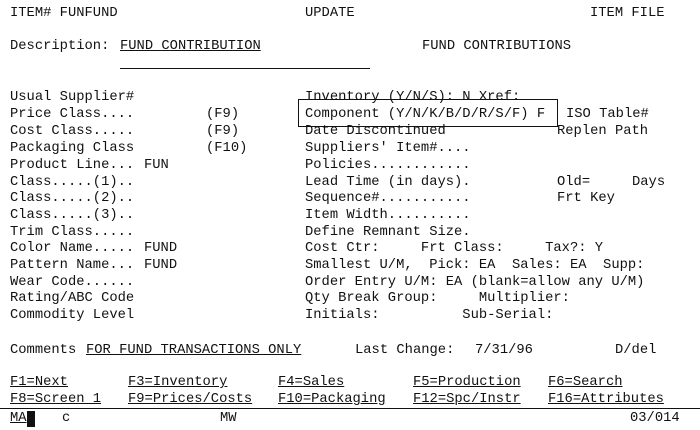 This screenshot has height=430, width=700. Describe the element at coordinates (574, 182) in the screenshot. I see `old-label: Old=` at that location.